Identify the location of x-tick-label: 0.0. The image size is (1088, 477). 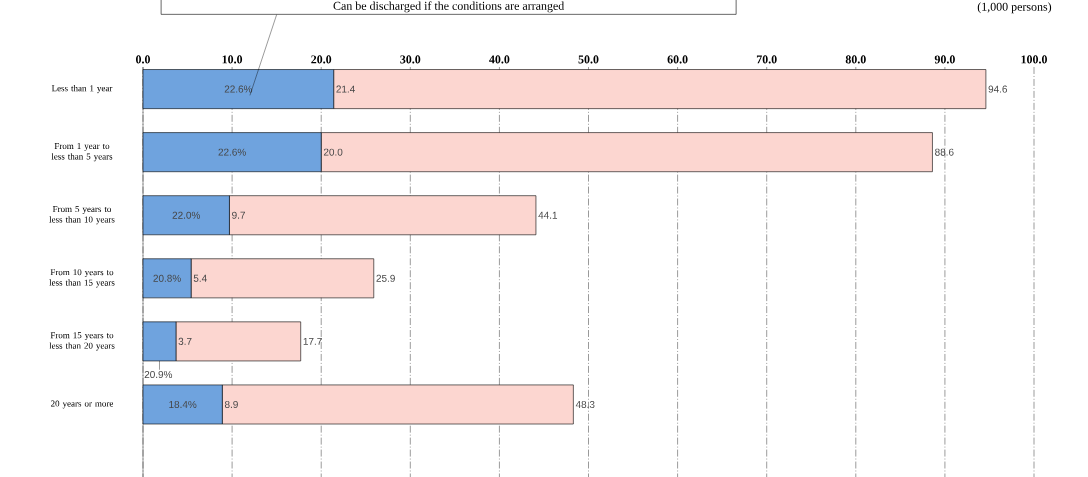
(143, 59).